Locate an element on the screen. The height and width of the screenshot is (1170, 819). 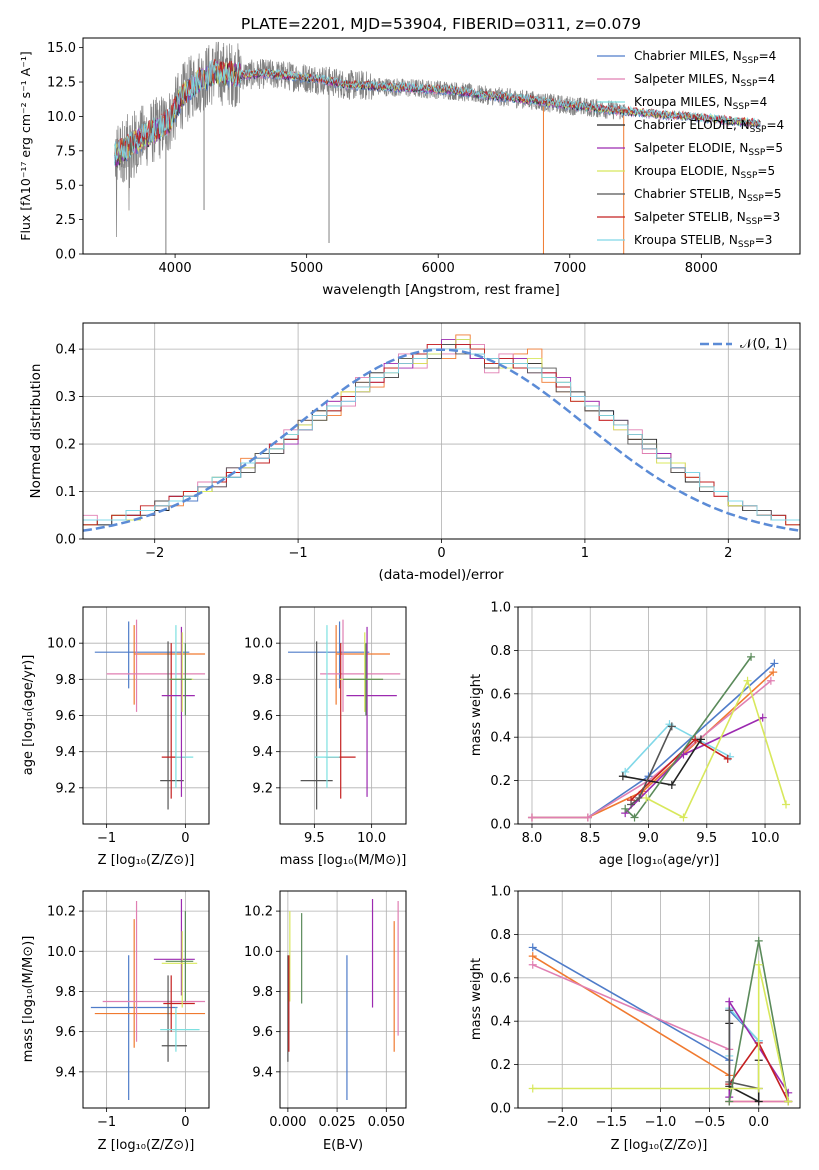
z-age-ytick-label: 9.6 is located at coordinates (65, 716).